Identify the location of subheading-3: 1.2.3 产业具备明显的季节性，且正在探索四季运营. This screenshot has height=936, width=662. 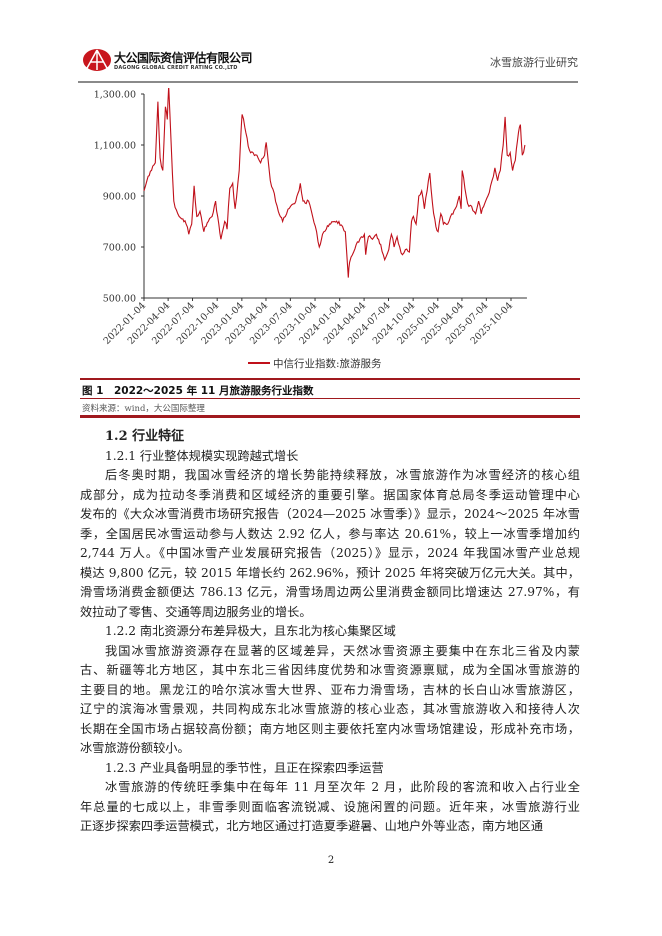
(244, 767).